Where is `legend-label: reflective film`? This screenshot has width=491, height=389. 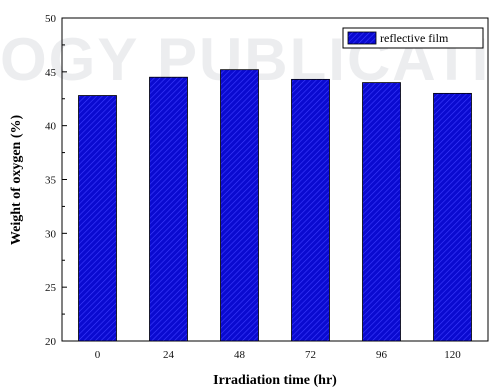 legend-label: reflective film is located at coordinates (414, 38).